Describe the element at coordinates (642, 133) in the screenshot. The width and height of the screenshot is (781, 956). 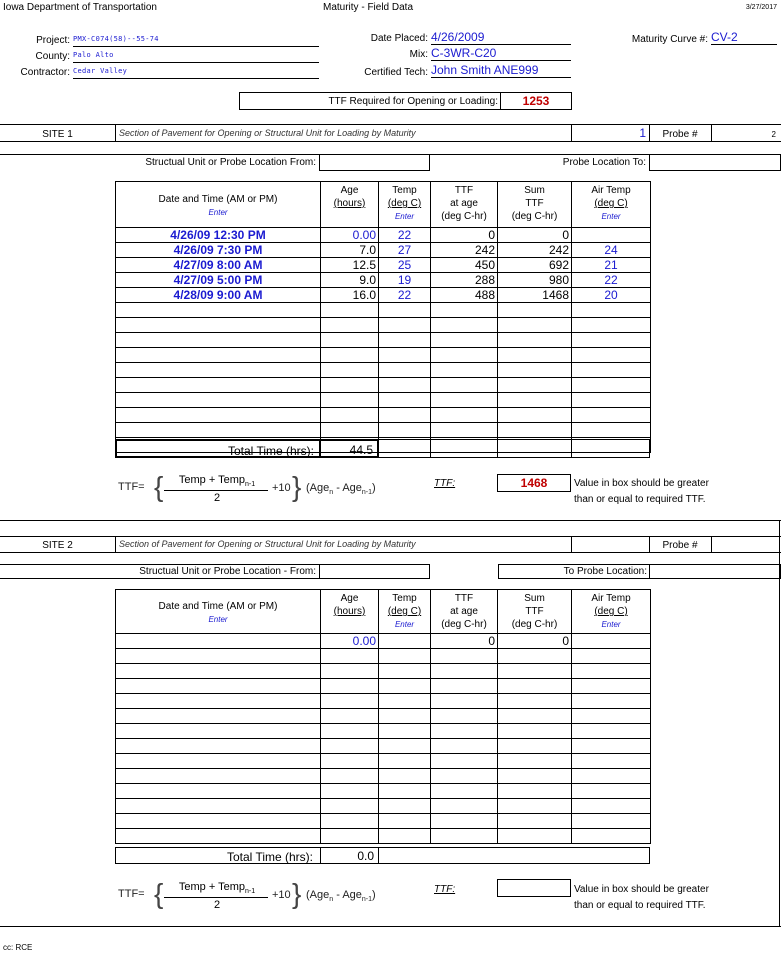
I see `site1-number: 1` at that location.